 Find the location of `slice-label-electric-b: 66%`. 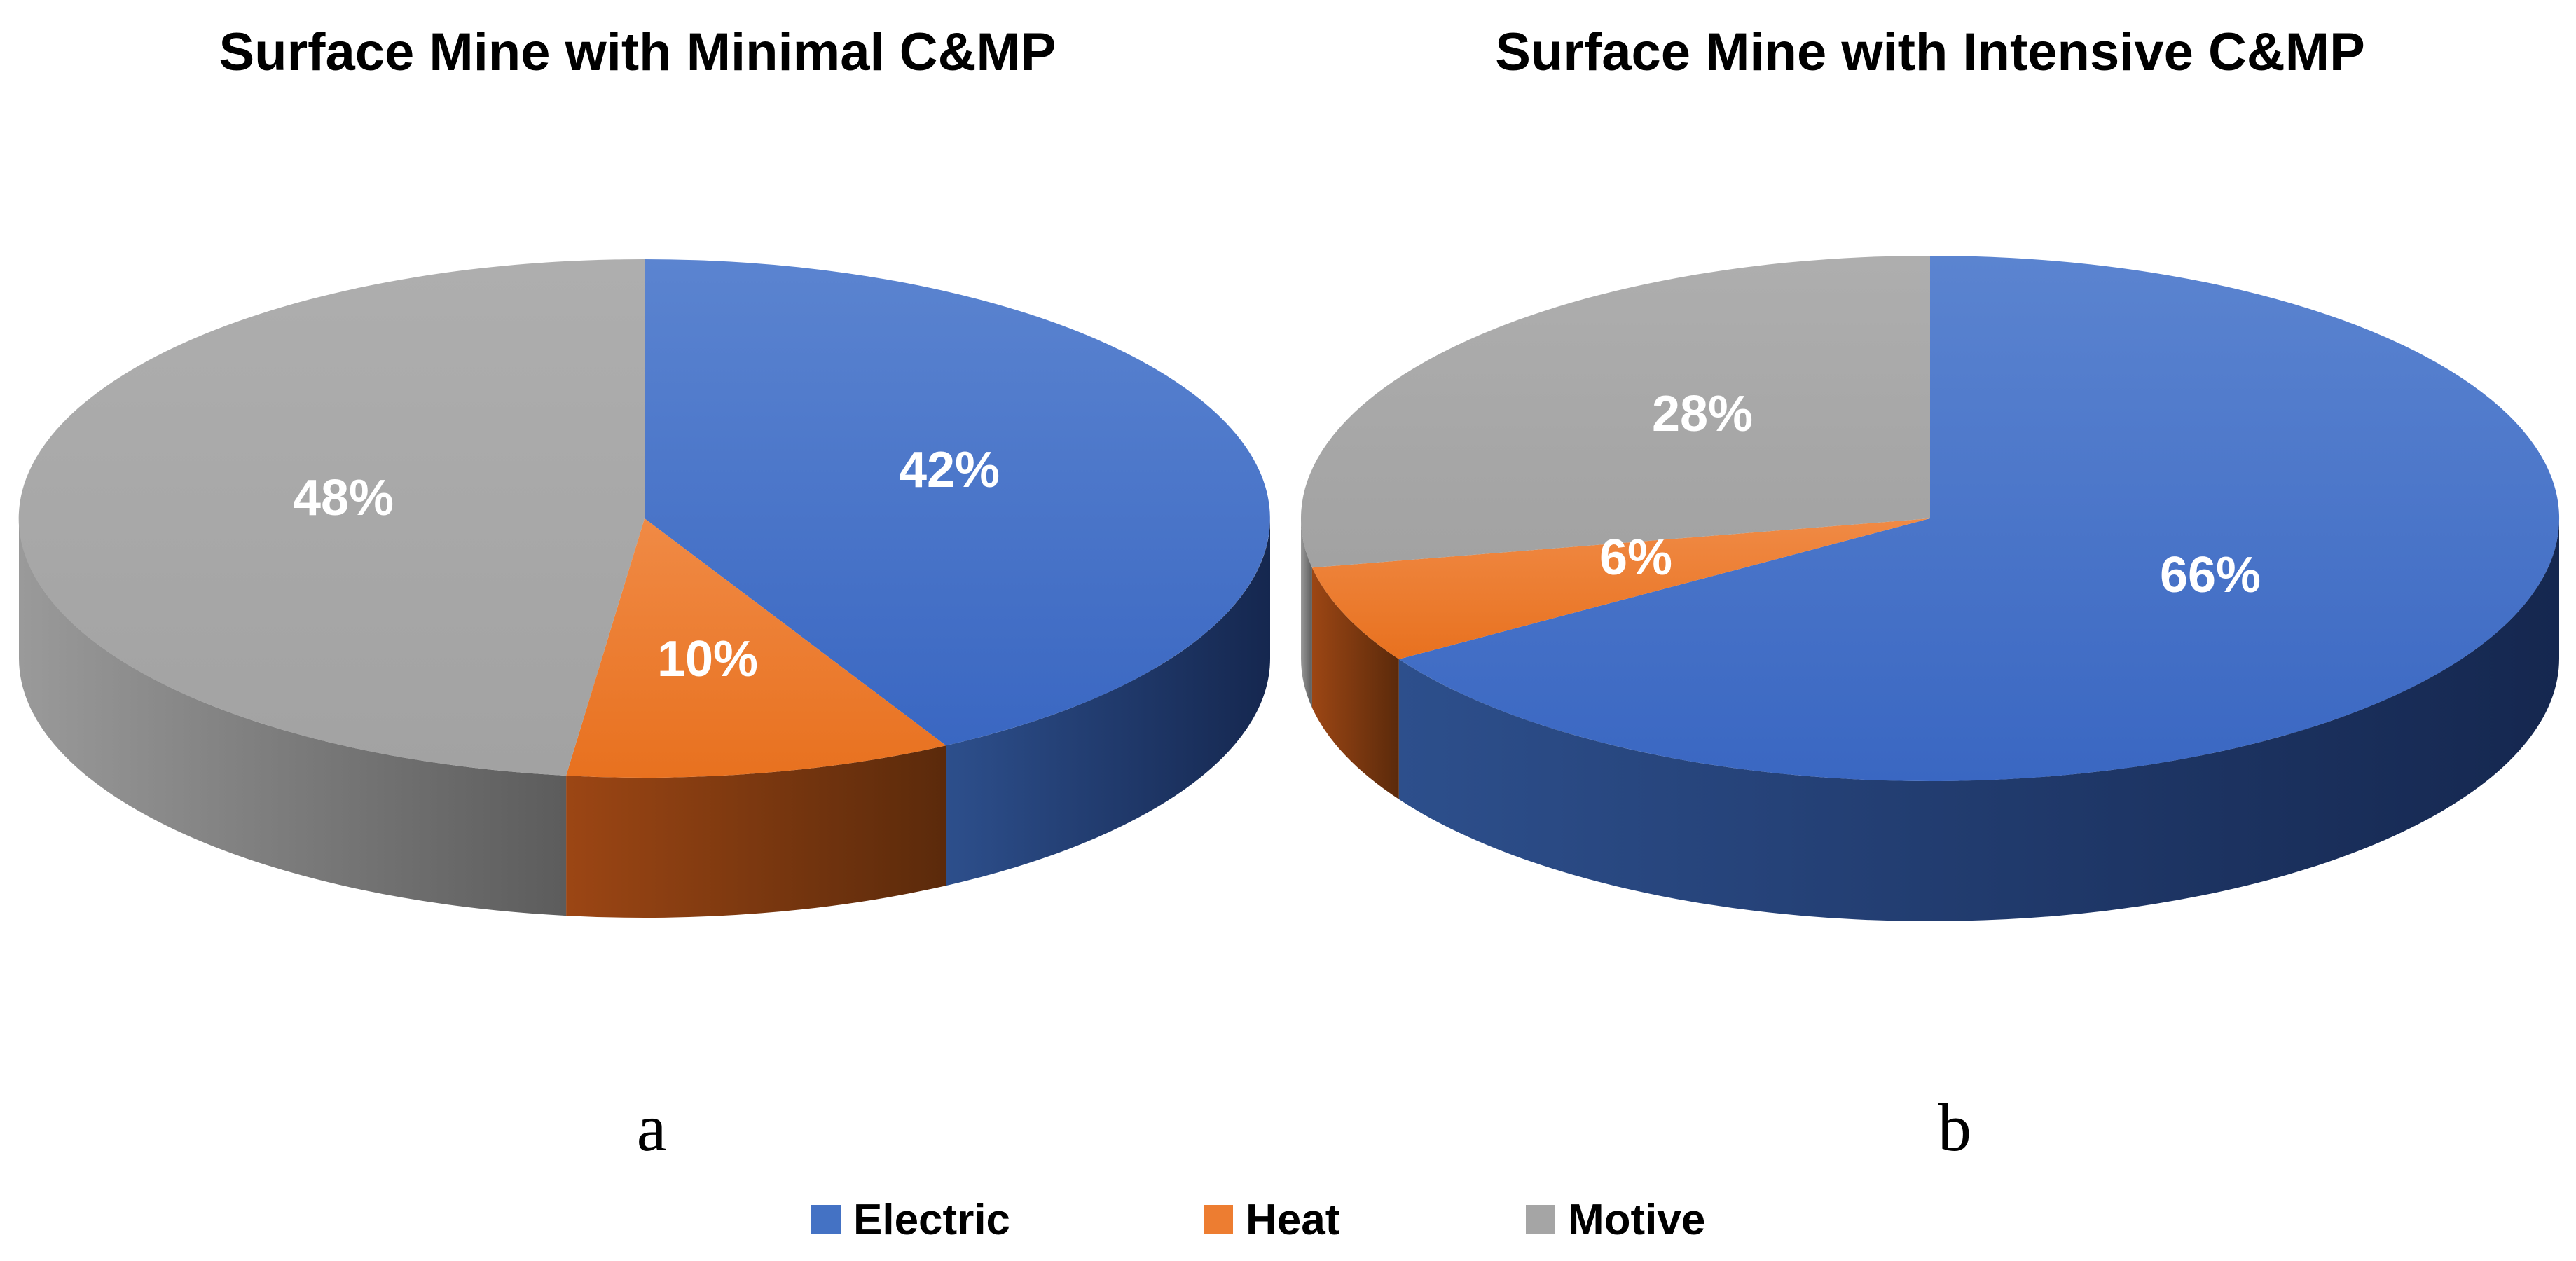

slice-label-electric-b: 66% is located at coordinates (2210, 575).